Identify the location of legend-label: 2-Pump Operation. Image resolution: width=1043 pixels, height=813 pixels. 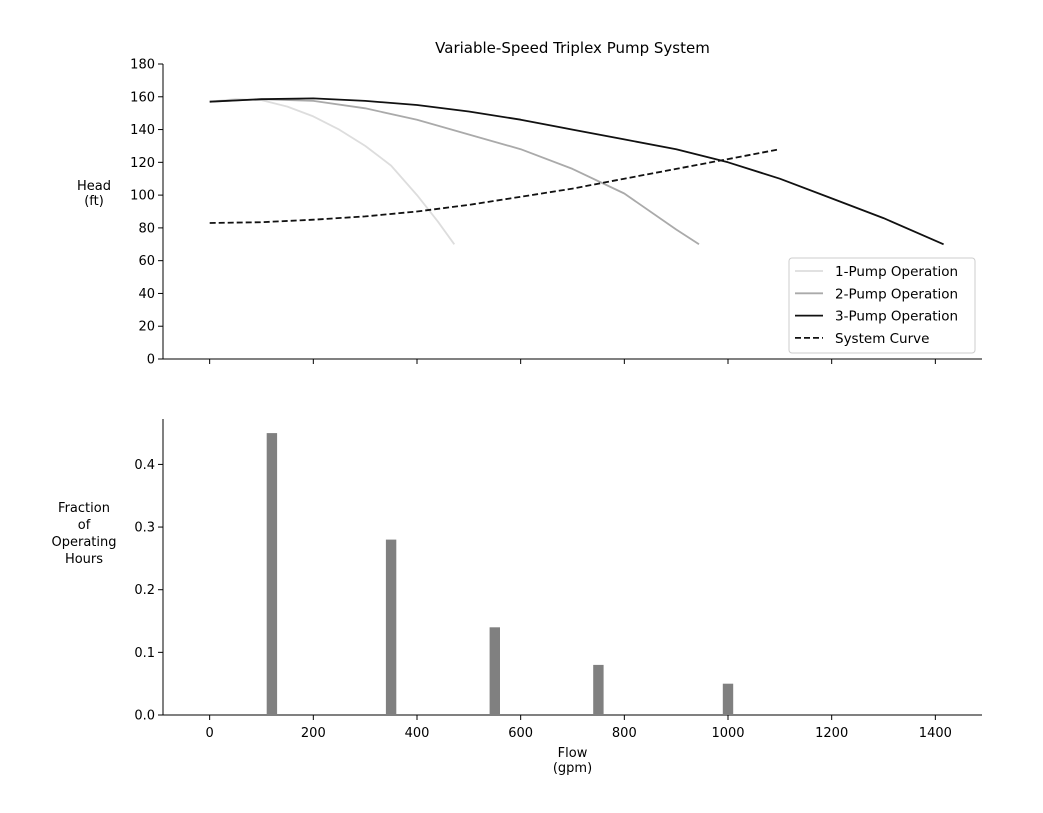
(896, 294).